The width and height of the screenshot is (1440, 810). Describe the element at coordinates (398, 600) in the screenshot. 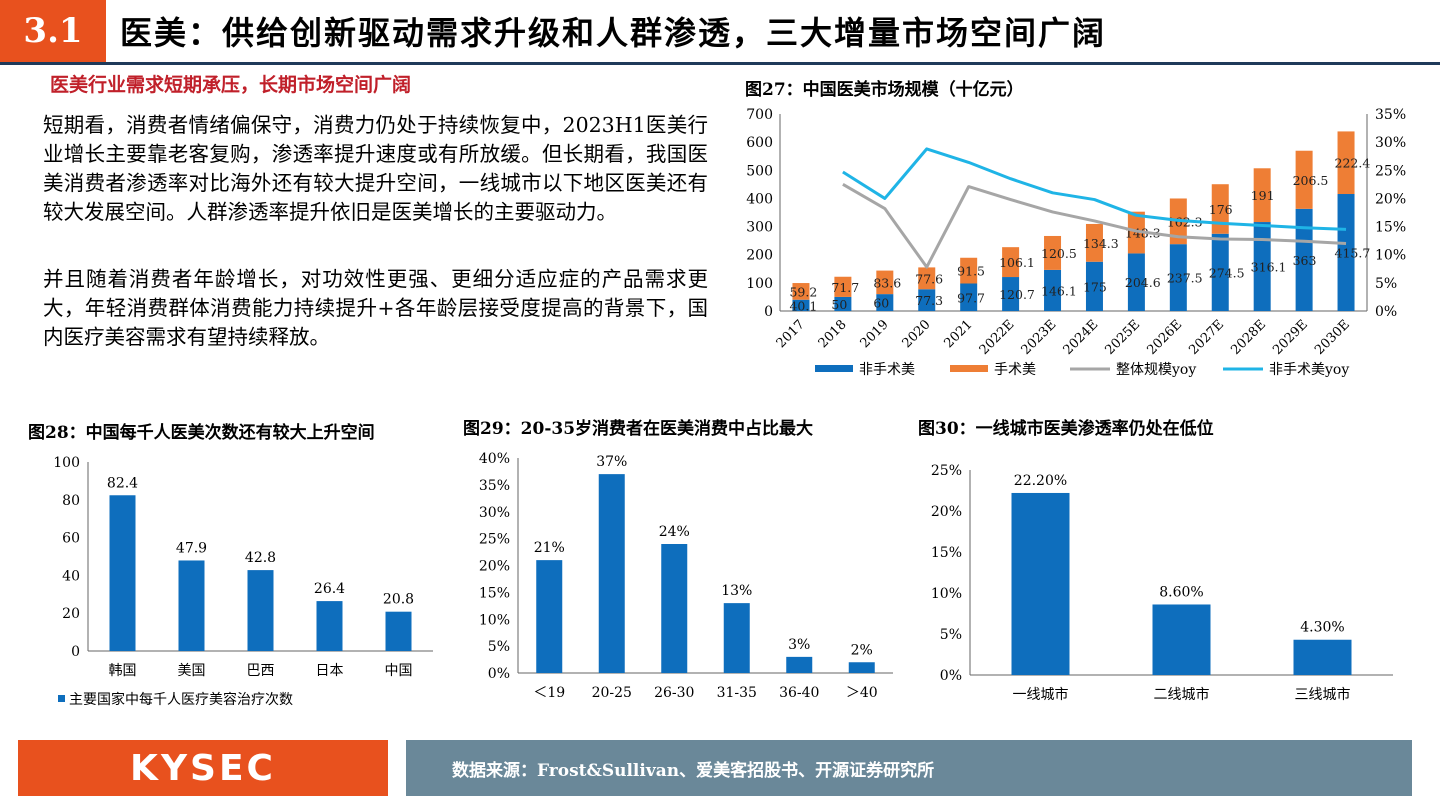

I see `data-label: 20.8` at that location.